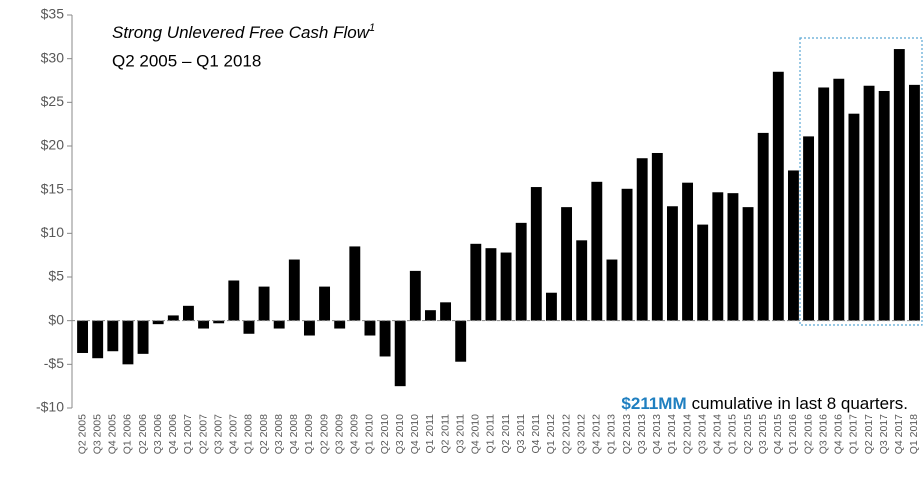 This screenshot has height=479, width=923. I want to click on x-tick-label: Q3 2010, so click(400, 434).